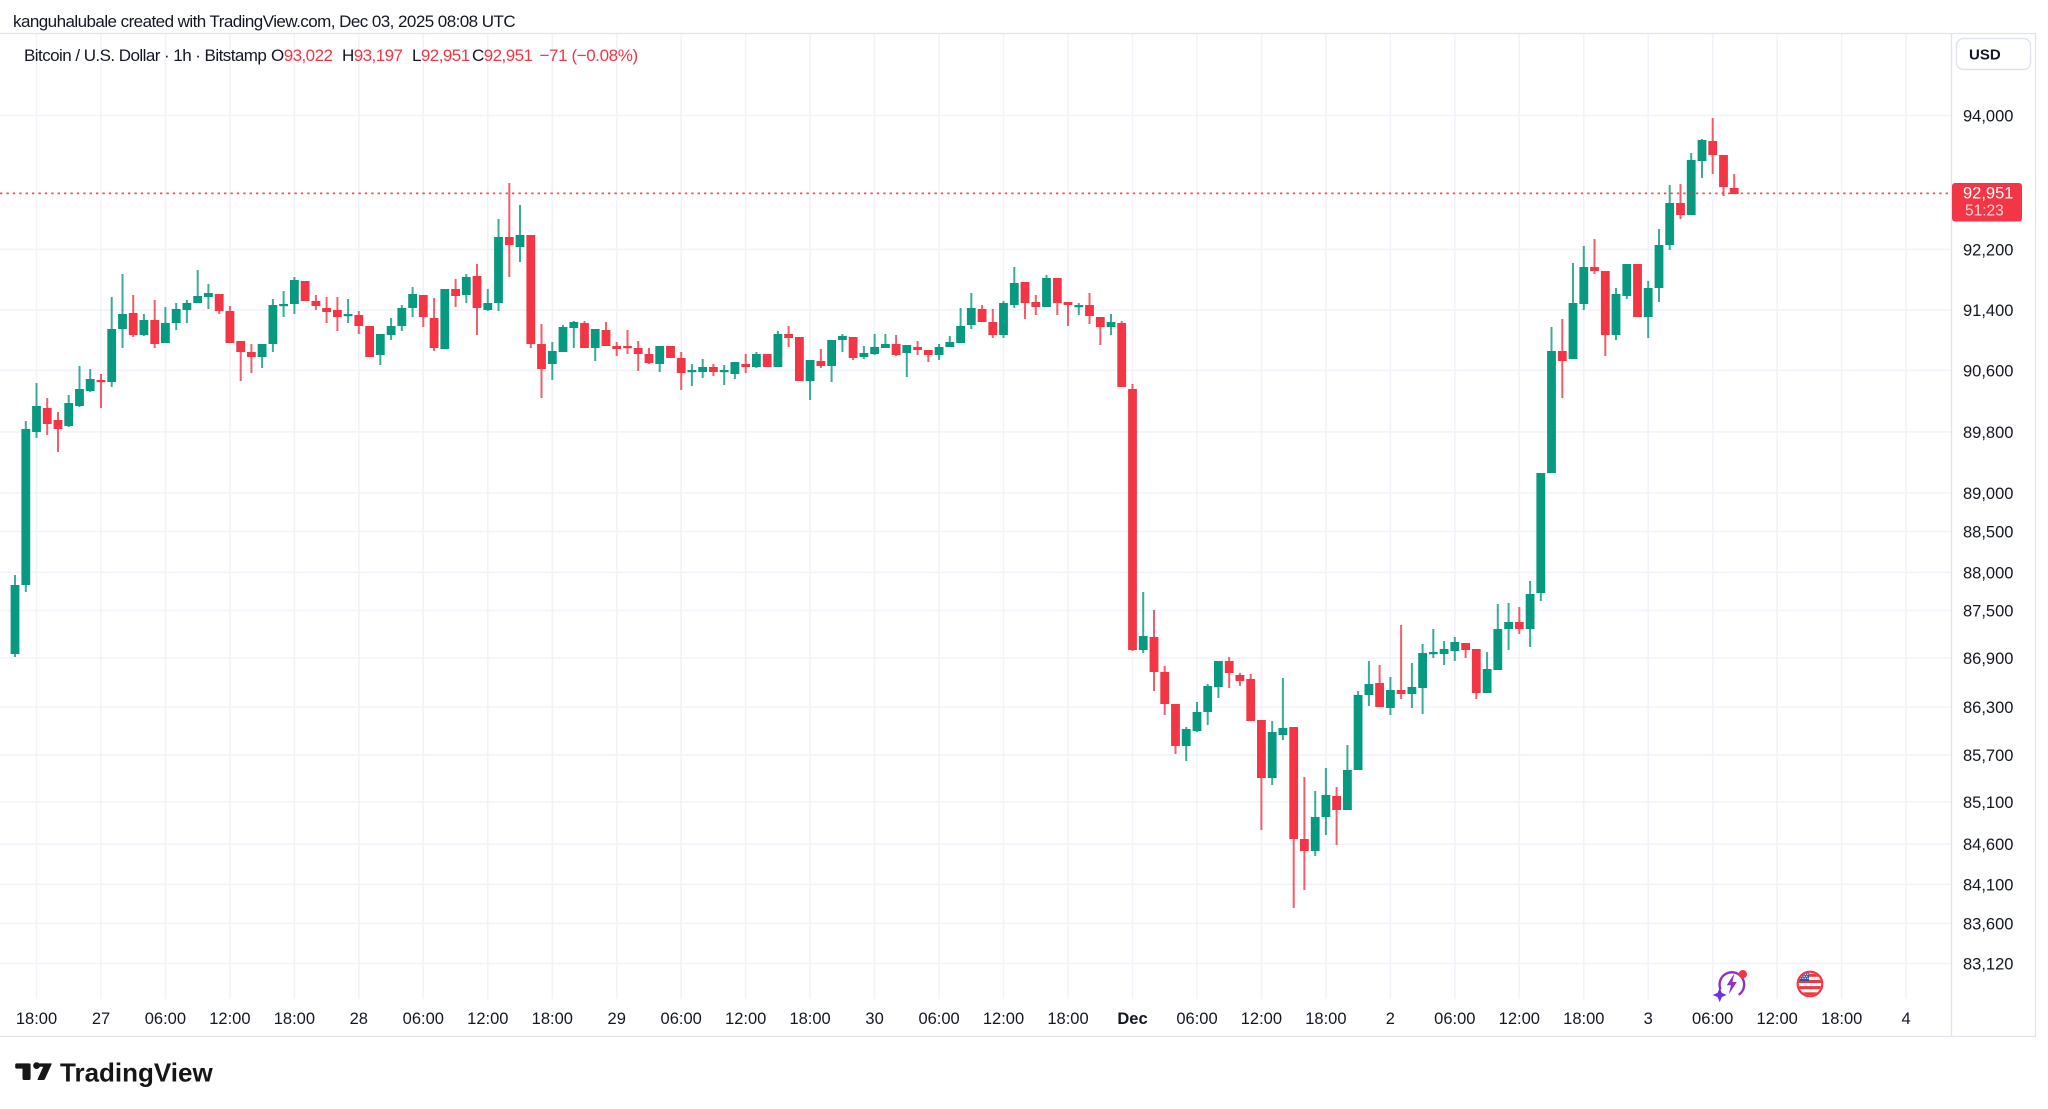  What do you see at coordinates (589, 55) in the screenshot?
I see `svg-text: −71 (−0.08%)` at bounding box center [589, 55].